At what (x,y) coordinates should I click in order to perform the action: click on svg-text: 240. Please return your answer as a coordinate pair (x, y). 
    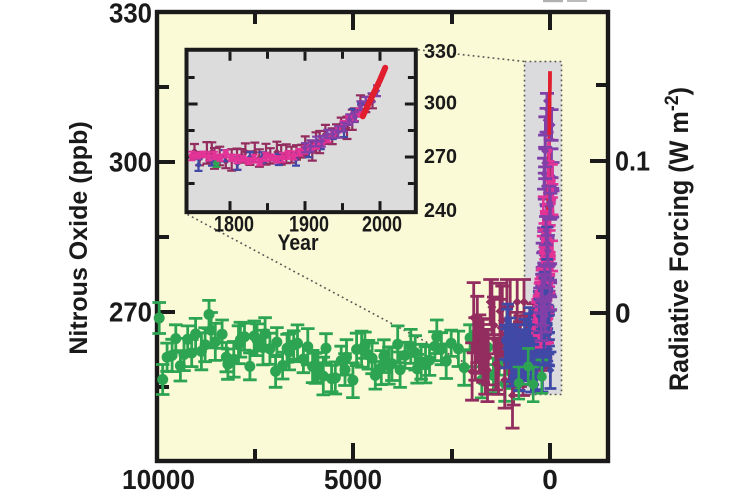
    Looking at the image, I should click on (440, 211).